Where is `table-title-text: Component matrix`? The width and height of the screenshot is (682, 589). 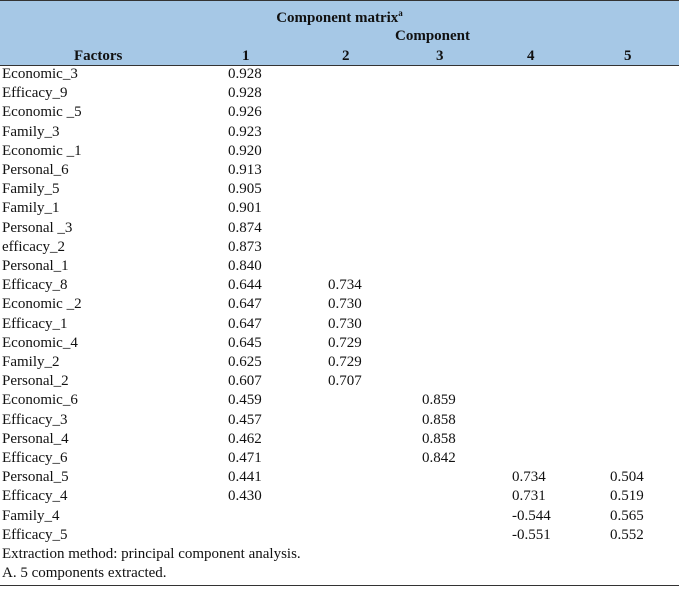 table-title-text: Component matrix is located at coordinates (337, 18).